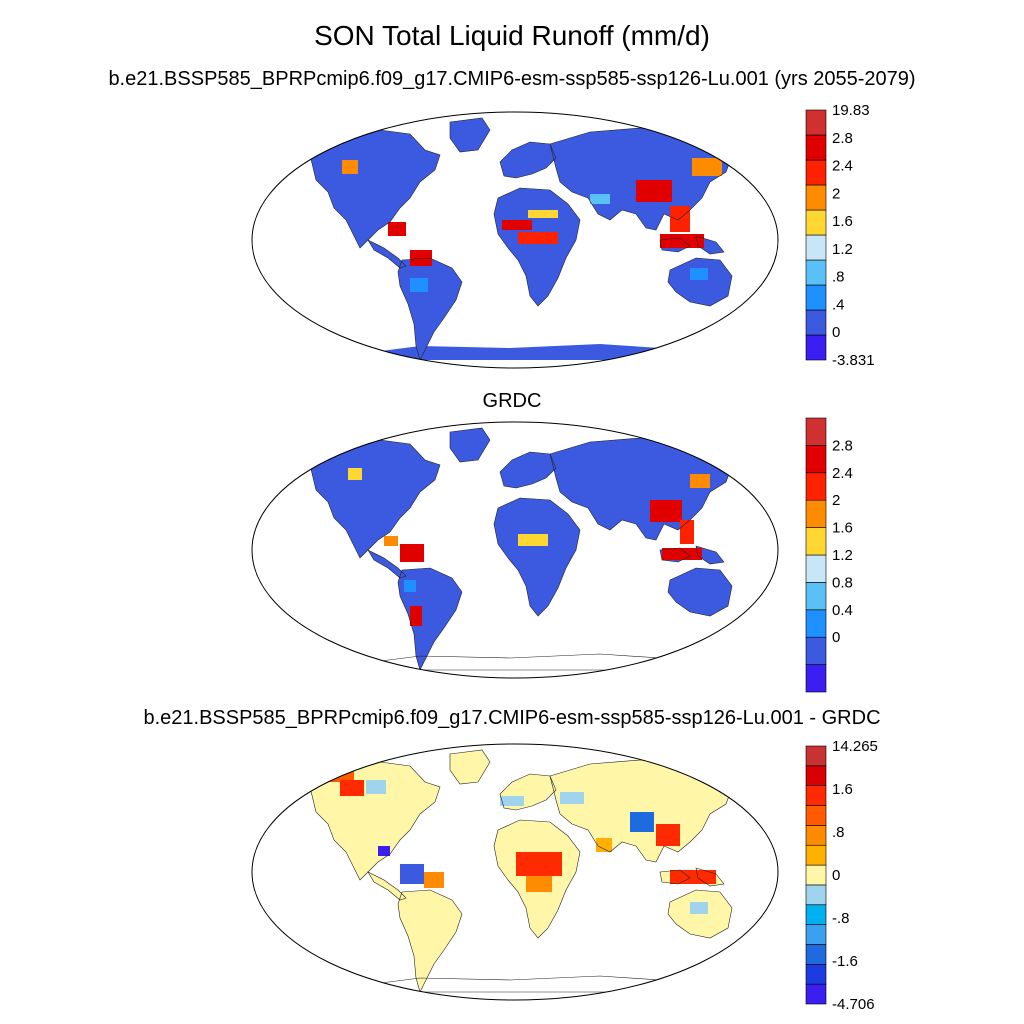 The height and width of the screenshot is (1024, 1024). What do you see at coordinates (512, 35) in the screenshot?
I see `figure-title: SON Total Liquid Runoff (mm/d)` at bounding box center [512, 35].